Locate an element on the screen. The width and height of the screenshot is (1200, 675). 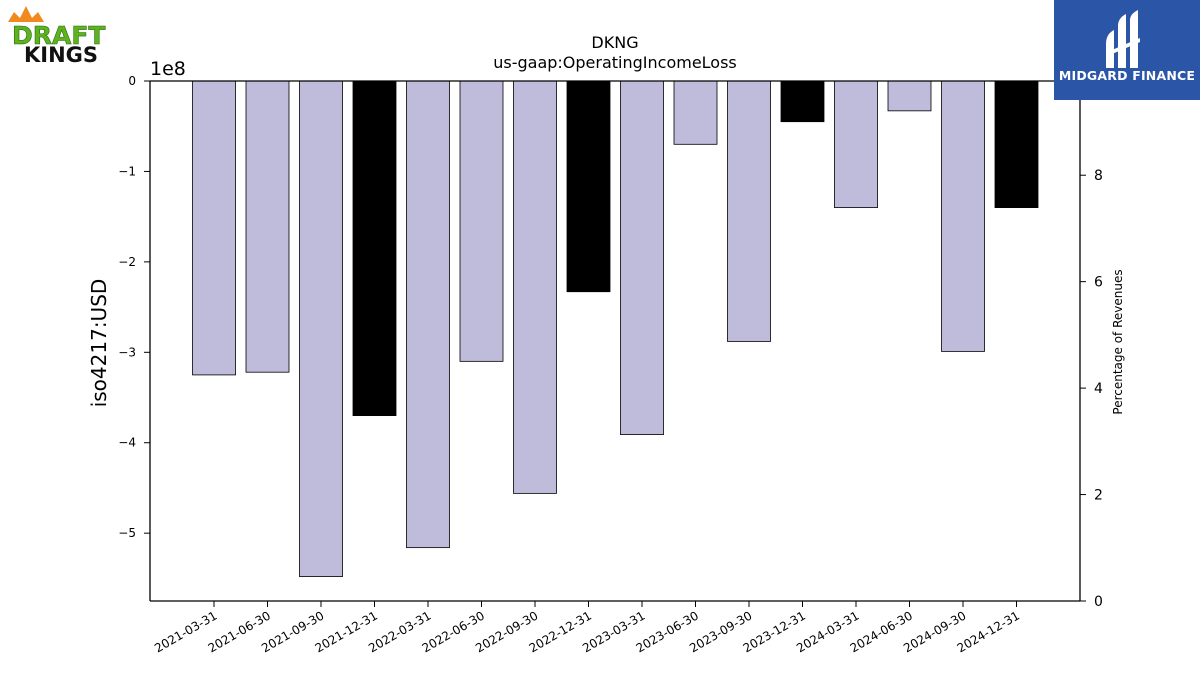
logo-line1: DRAFT is located at coordinates (58, 35).